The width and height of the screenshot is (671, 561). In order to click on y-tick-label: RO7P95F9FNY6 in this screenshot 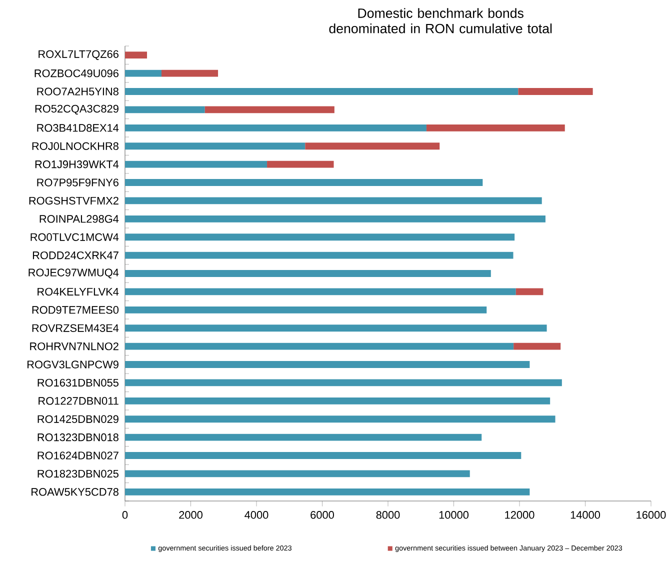, I will do `click(77, 182)`.